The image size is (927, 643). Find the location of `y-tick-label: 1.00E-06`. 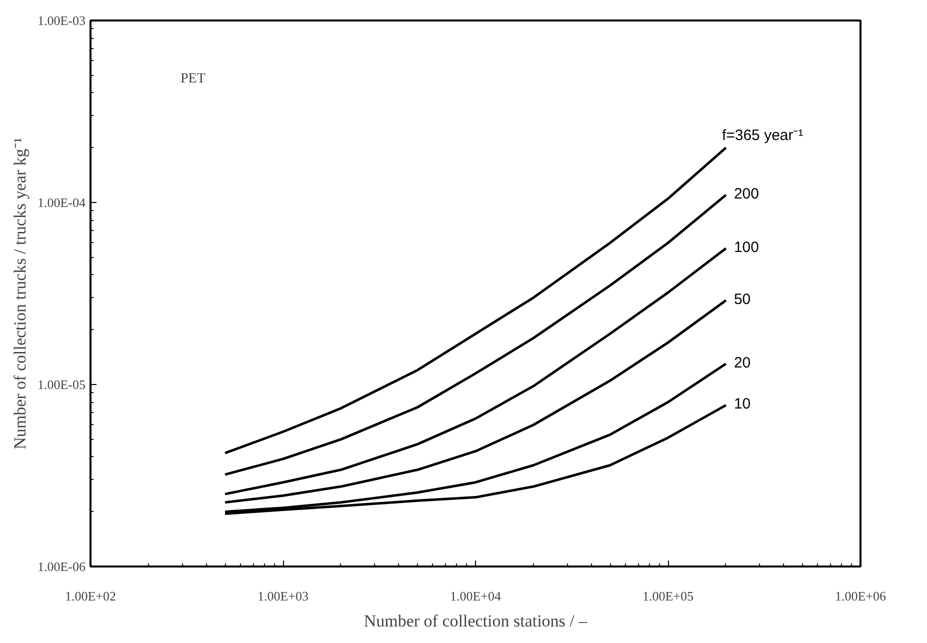

y-tick-label: 1.00E-06 is located at coordinates (61, 566).